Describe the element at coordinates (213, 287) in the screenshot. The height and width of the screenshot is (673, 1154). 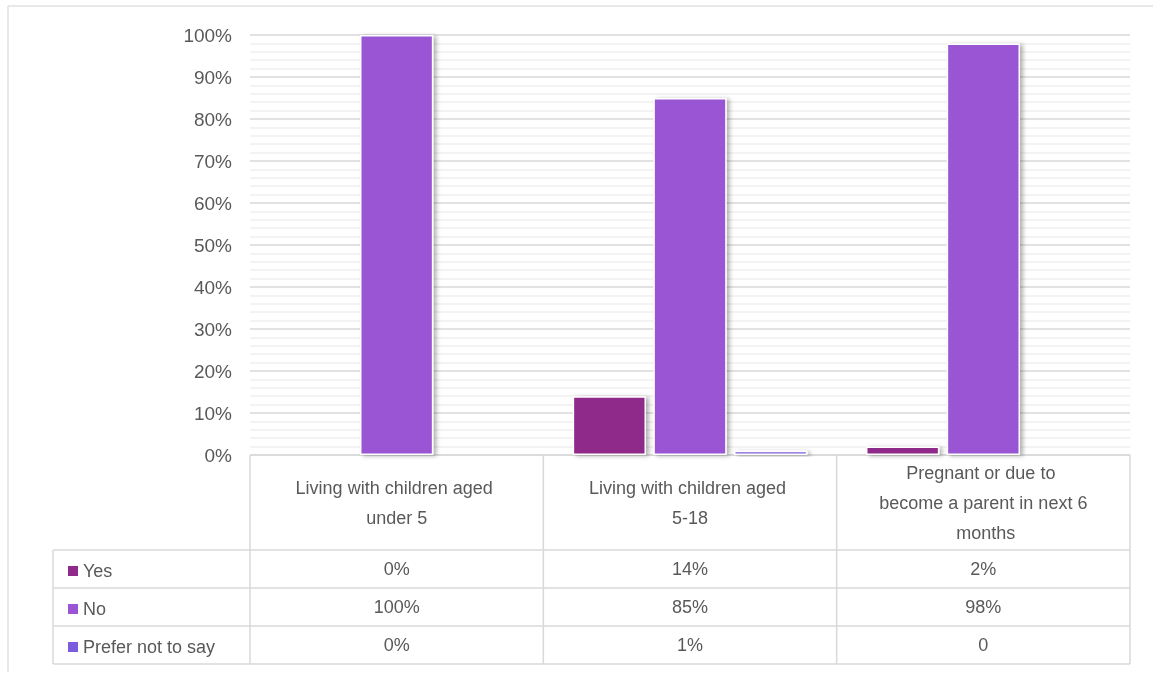
I see `y-tick-label: 40%` at that location.